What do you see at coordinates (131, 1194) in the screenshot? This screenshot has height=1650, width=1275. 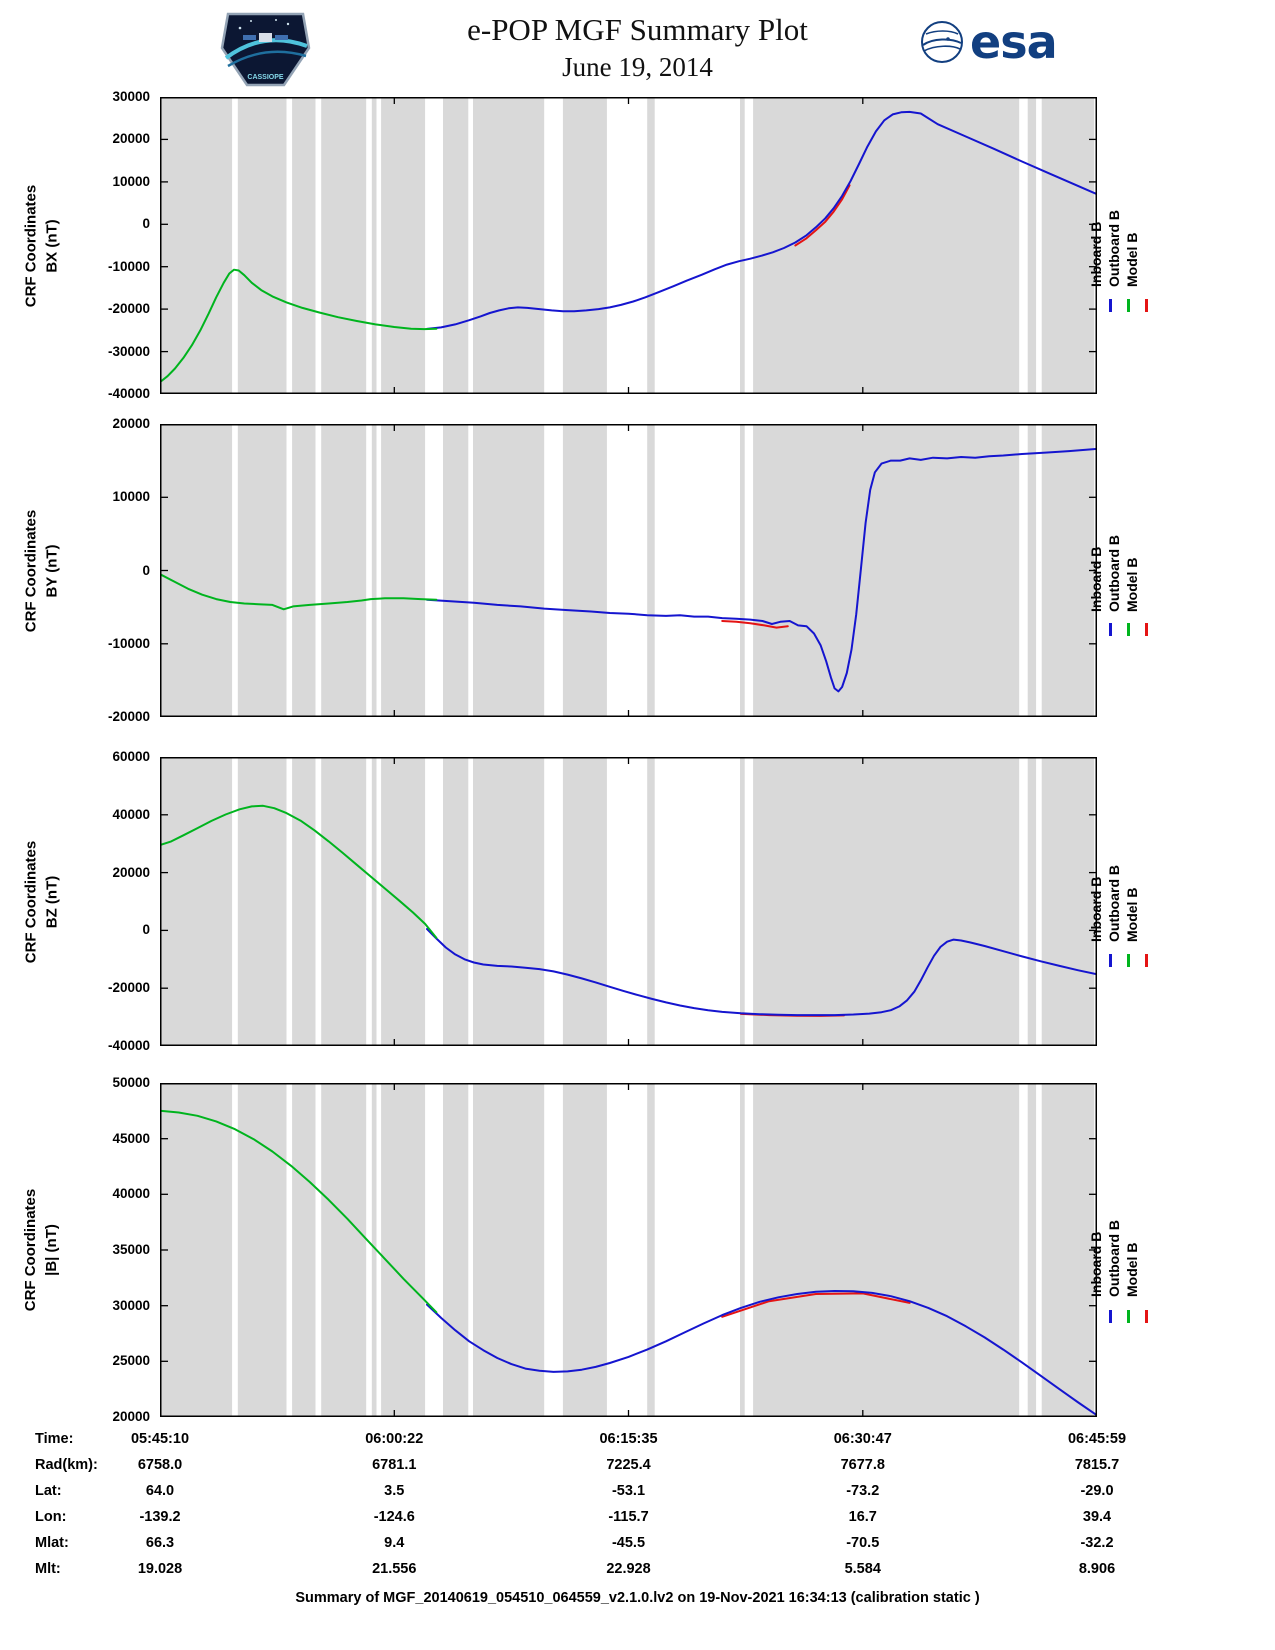 I see `y-tick-label-bmag: 40000` at bounding box center [131, 1194].